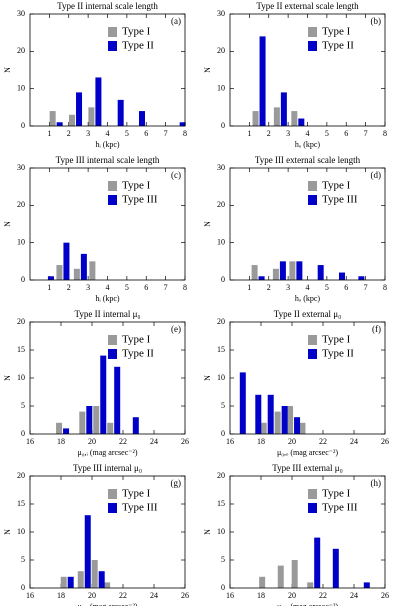 This screenshot has height=606, width=400. I want to click on chart-title: Type III internal scale length, so click(108, 160).